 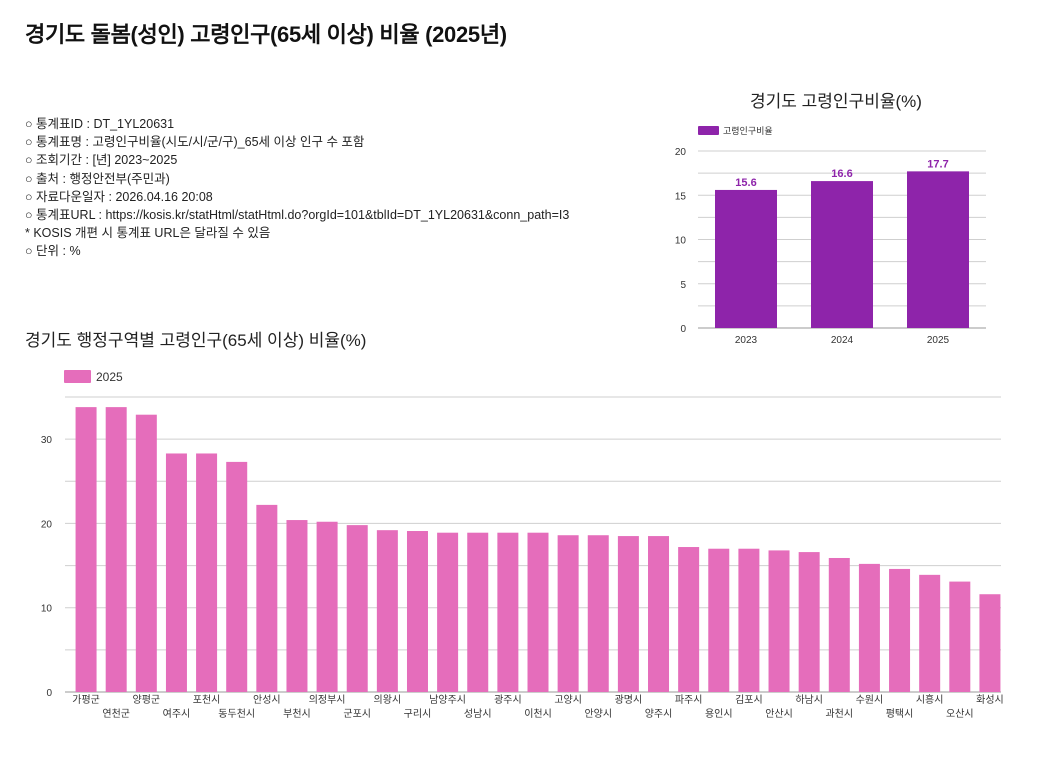 I want to click on bar-광주시, so click(x=508, y=612).